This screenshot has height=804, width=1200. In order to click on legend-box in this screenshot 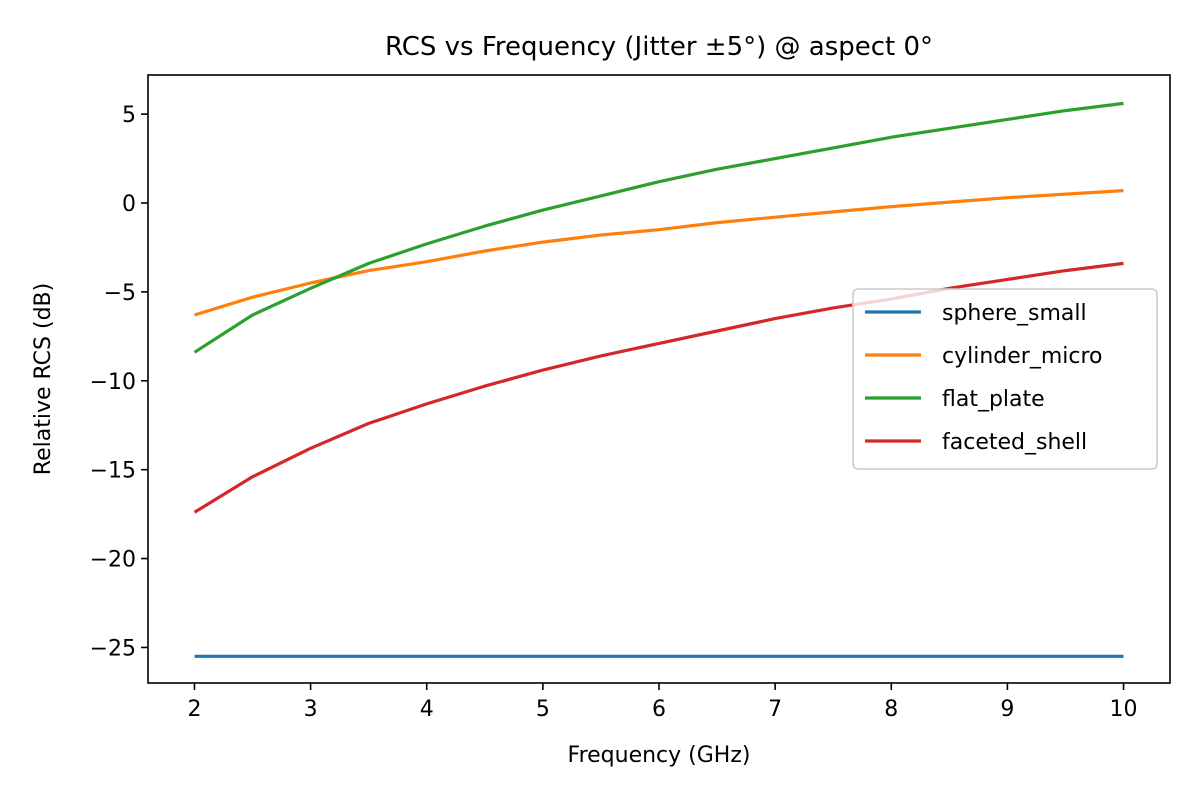, I will do `click(1005, 379)`.